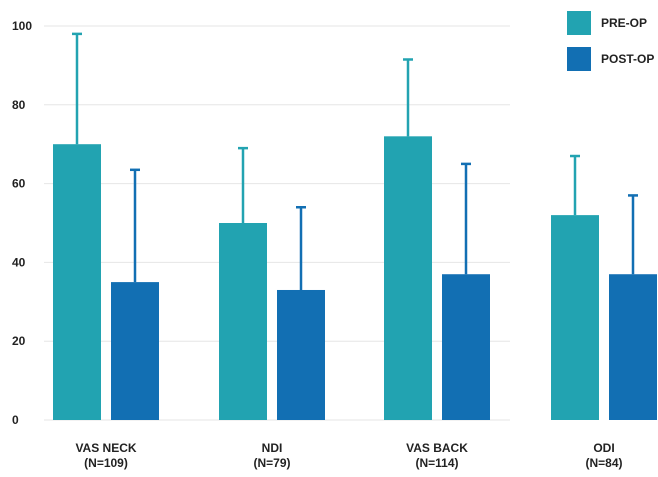 The height and width of the screenshot is (477, 658). I want to click on y-tick-label: 80, so click(19, 105).